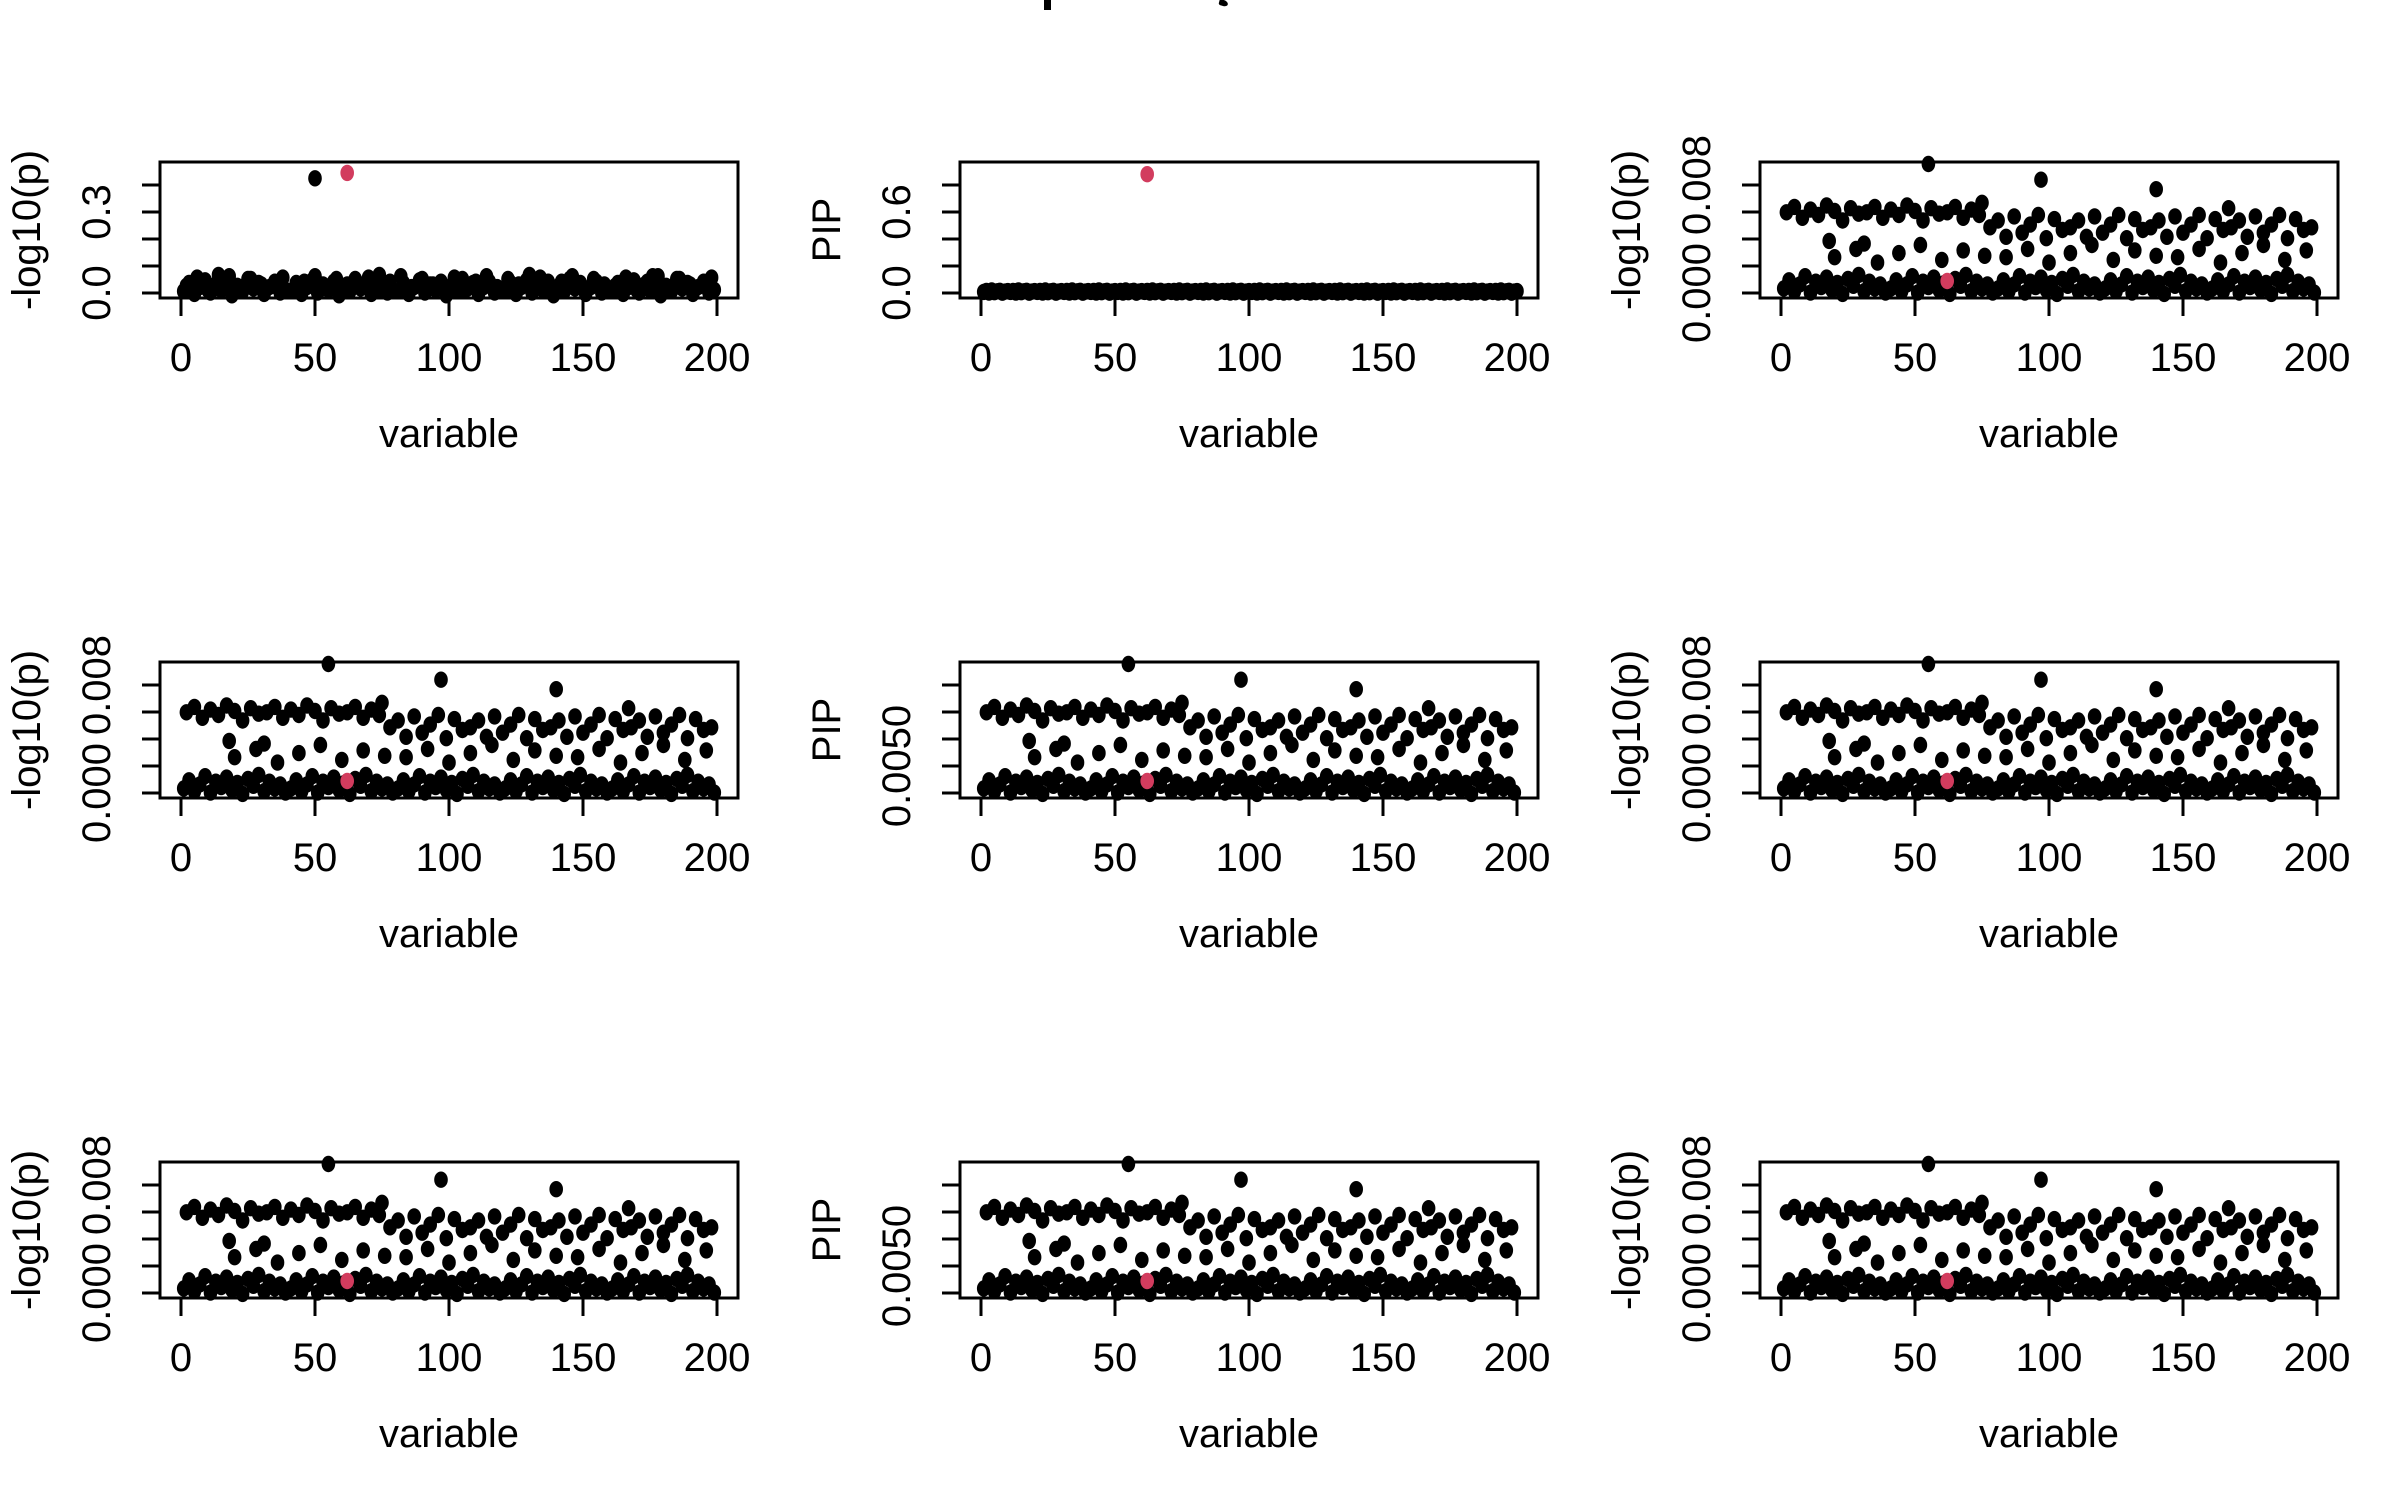 The height and width of the screenshot is (1500, 2400). Describe the element at coordinates (827, 730) in the screenshot. I see `y-axis-title: PIP` at that location.